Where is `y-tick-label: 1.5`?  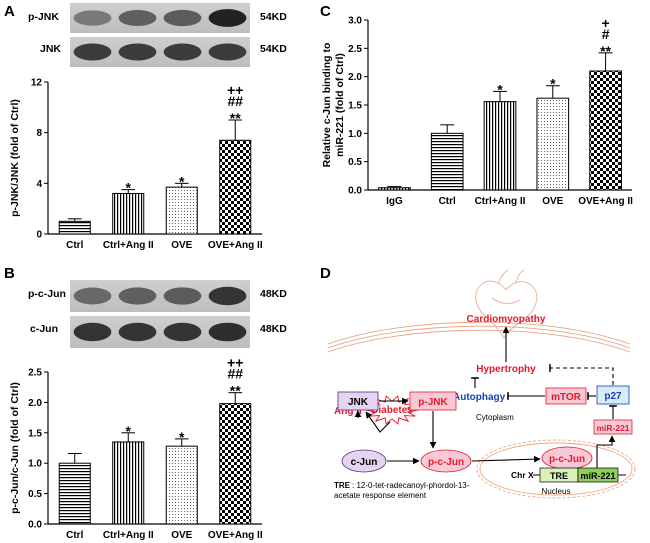 y-tick-label: 1.5 is located at coordinates (355, 106).